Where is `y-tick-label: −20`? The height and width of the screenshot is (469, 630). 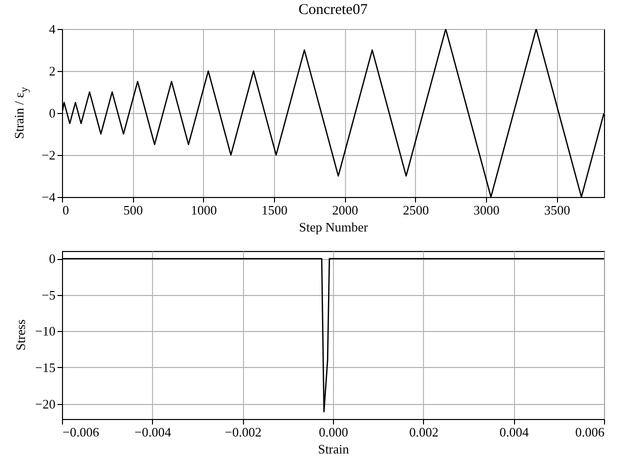
y-tick-label: −20 is located at coordinates (45, 404).